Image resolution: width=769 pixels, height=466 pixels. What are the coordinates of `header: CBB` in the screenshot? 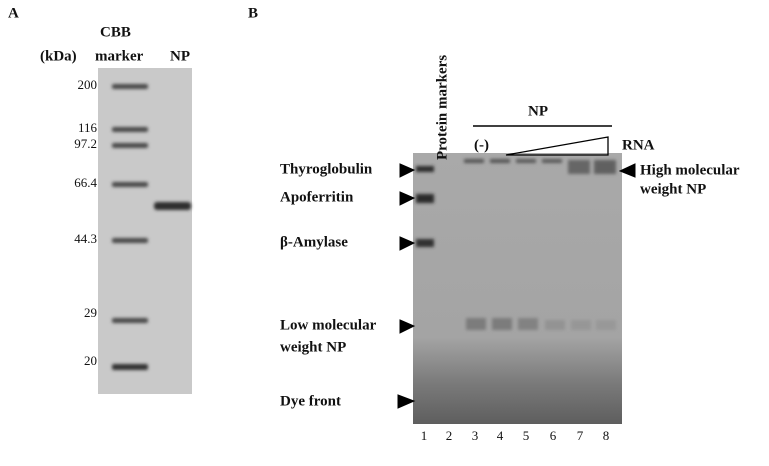 It's located at (115, 32).